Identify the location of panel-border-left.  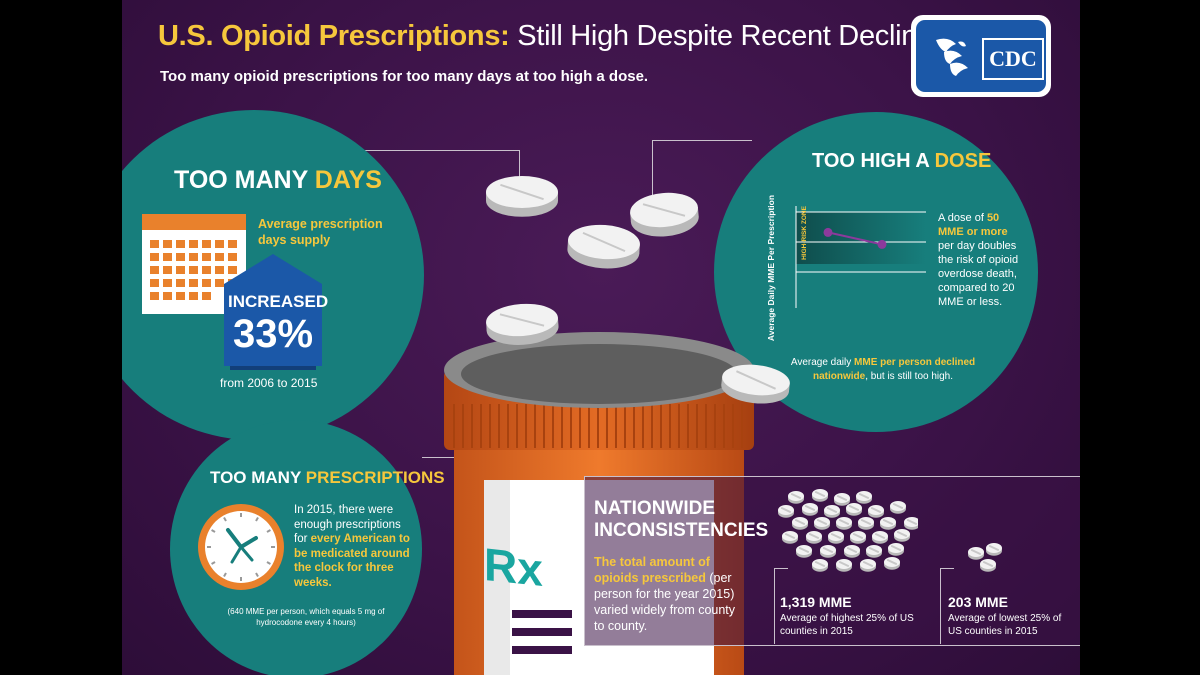
(584, 561).